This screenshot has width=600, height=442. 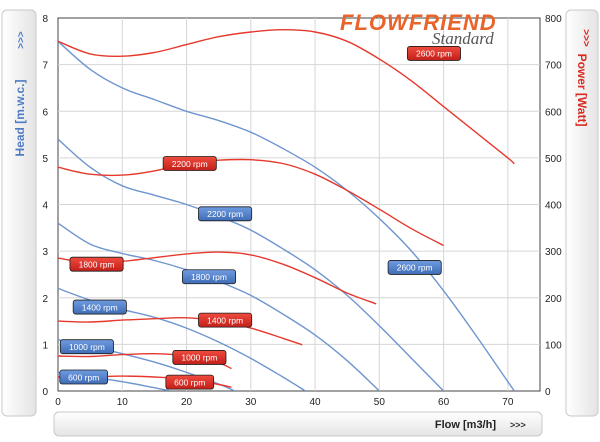 I want to click on head-curve-label: 1800 rpm, so click(x=209, y=277).